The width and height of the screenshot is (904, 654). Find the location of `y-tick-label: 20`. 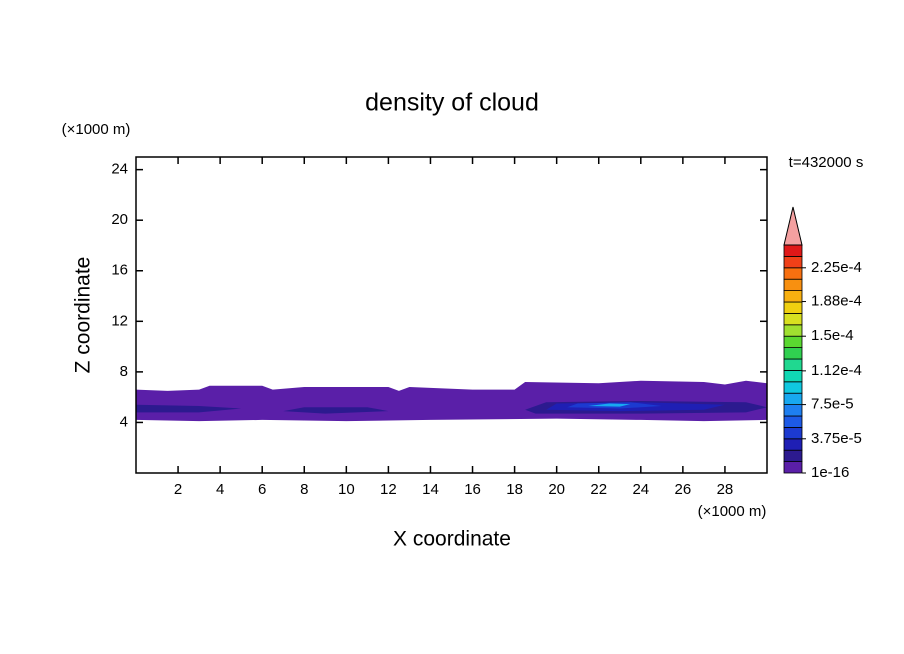

y-tick-label: 20 is located at coordinates (119, 219).